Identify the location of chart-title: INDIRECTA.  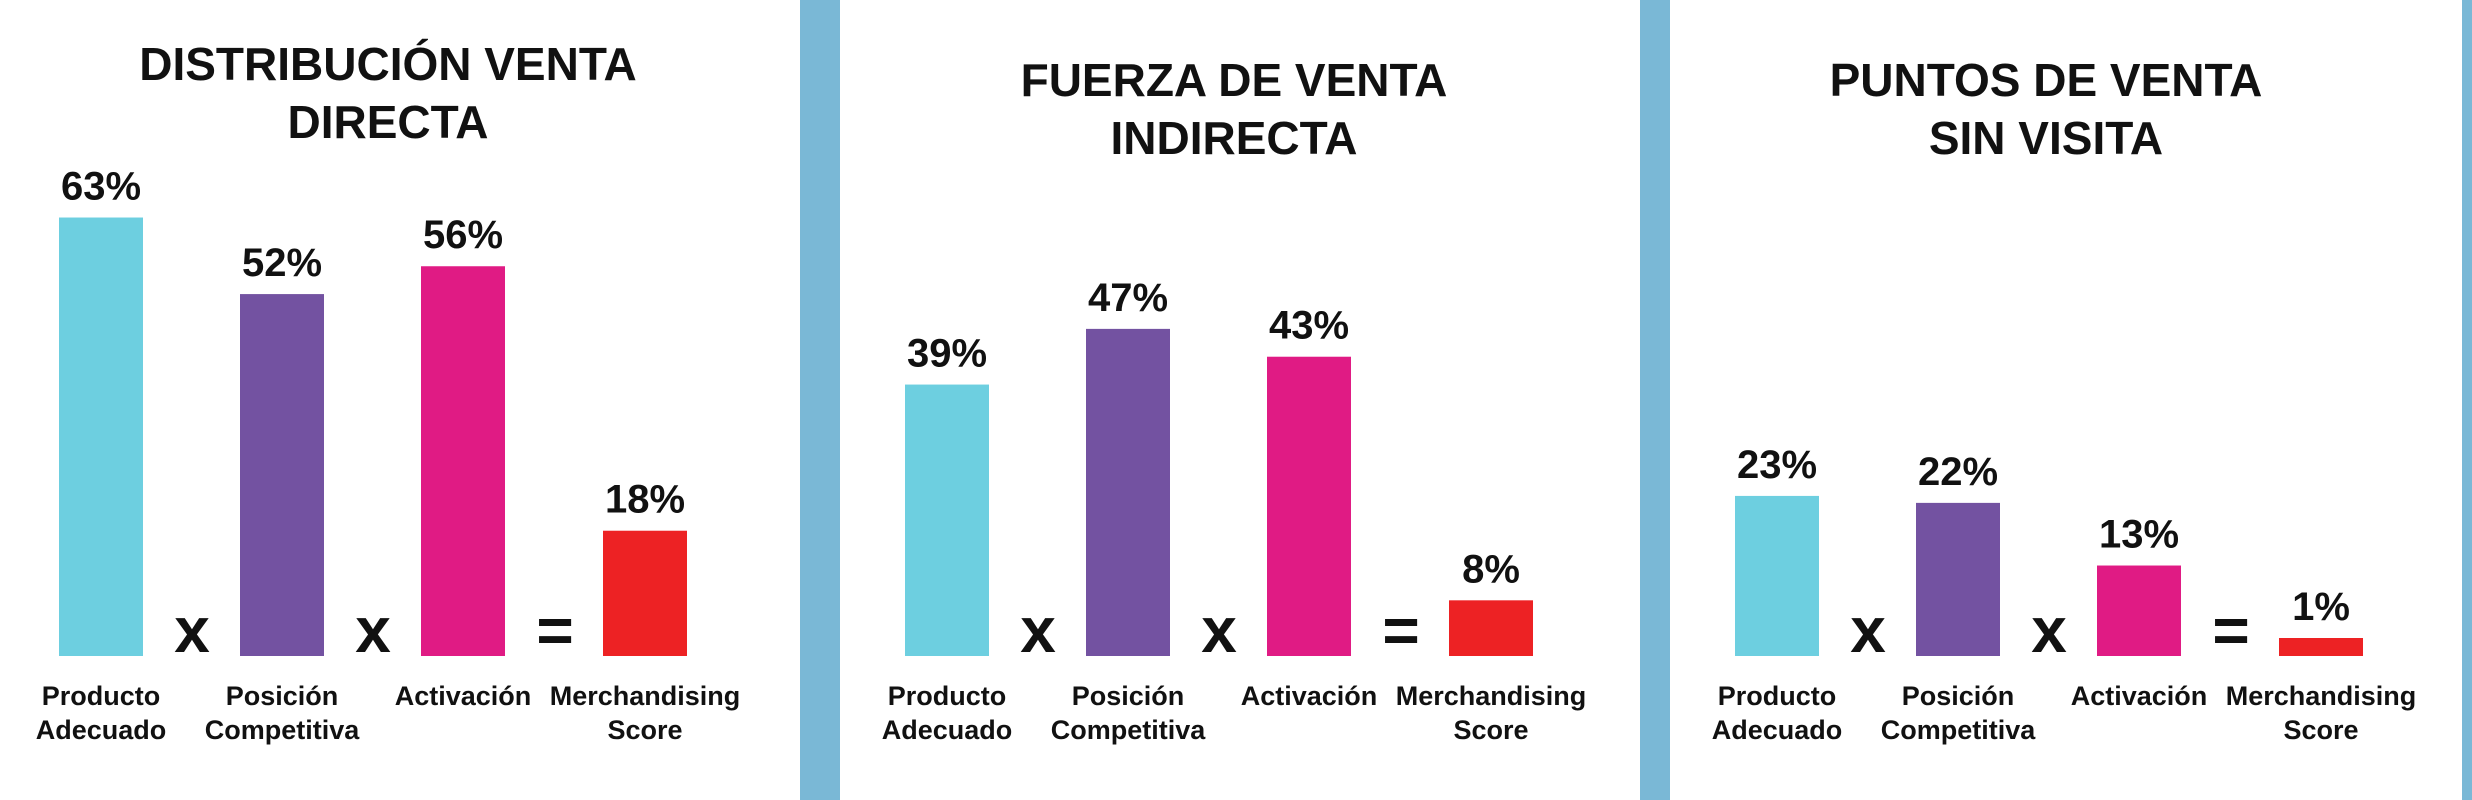
(1233, 138).